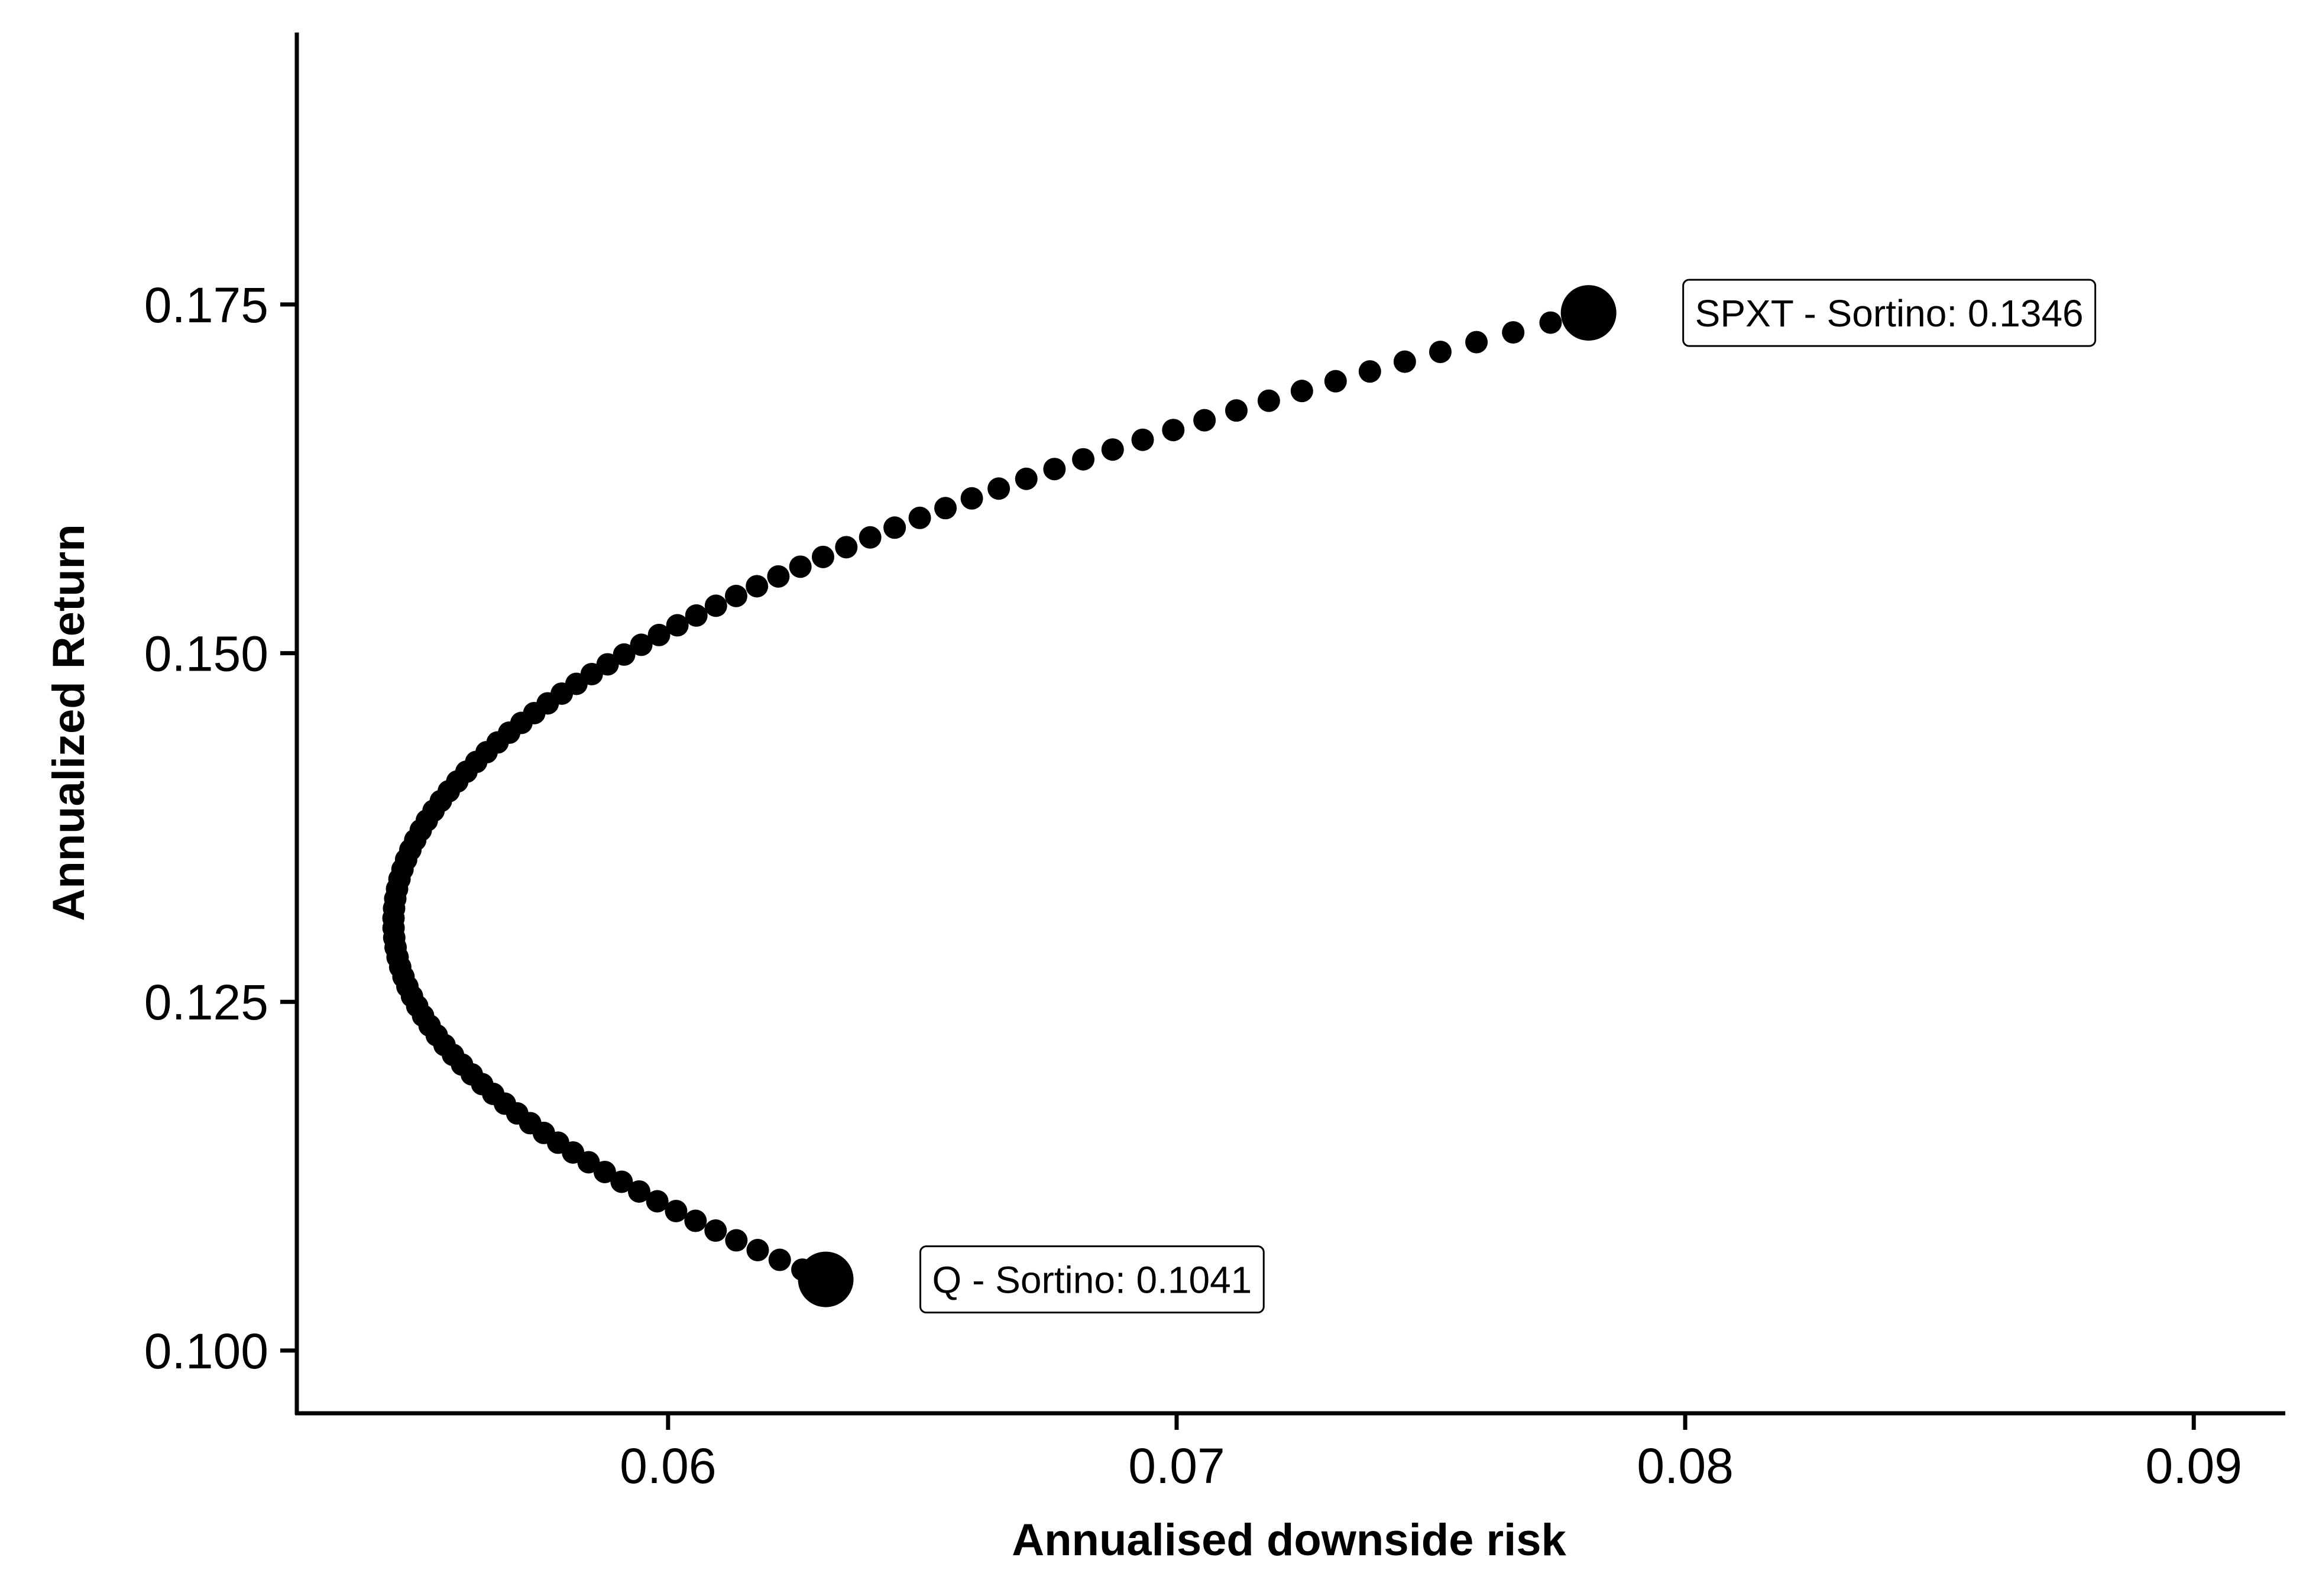 The image size is (2306, 1596). Describe the element at coordinates (69, 722) in the screenshot. I see `y-axis-title: Annualized Return` at that location.